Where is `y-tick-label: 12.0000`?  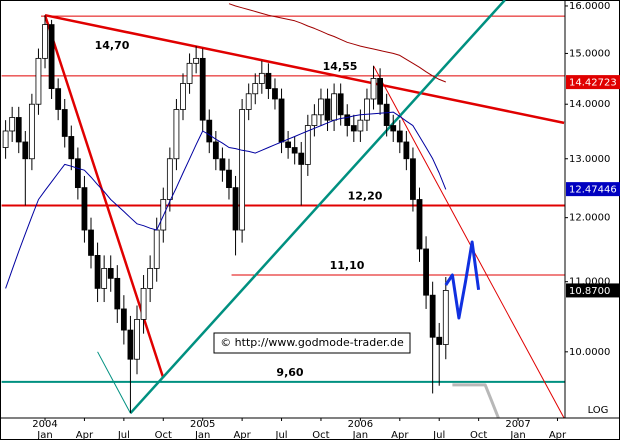
y-tick-label: 12.0000 is located at coordinates (589, 218).